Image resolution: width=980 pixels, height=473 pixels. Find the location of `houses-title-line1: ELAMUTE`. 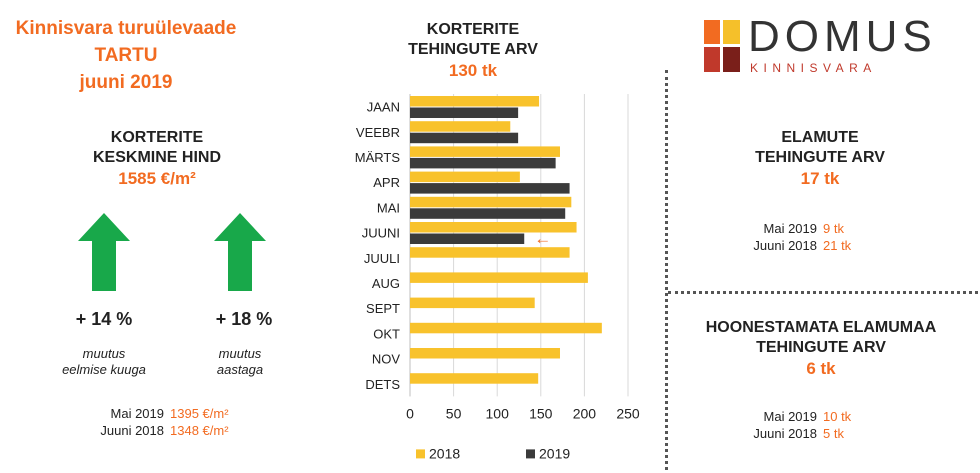

houses-title-line1: ELAMUTE is located at coordinates (820, 137).